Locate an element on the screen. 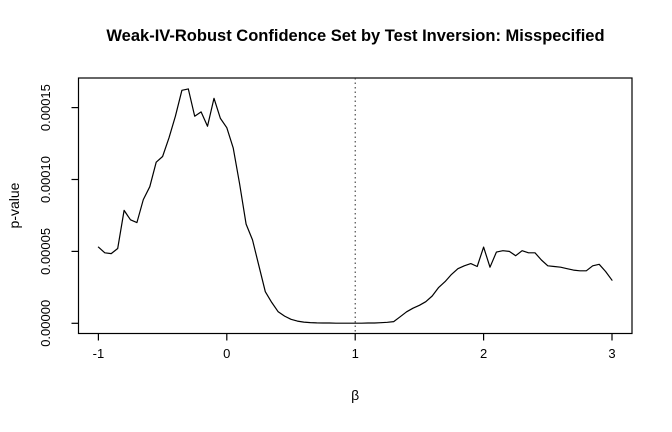  x-tick-label: 0 is located at coordinates (226, 353).